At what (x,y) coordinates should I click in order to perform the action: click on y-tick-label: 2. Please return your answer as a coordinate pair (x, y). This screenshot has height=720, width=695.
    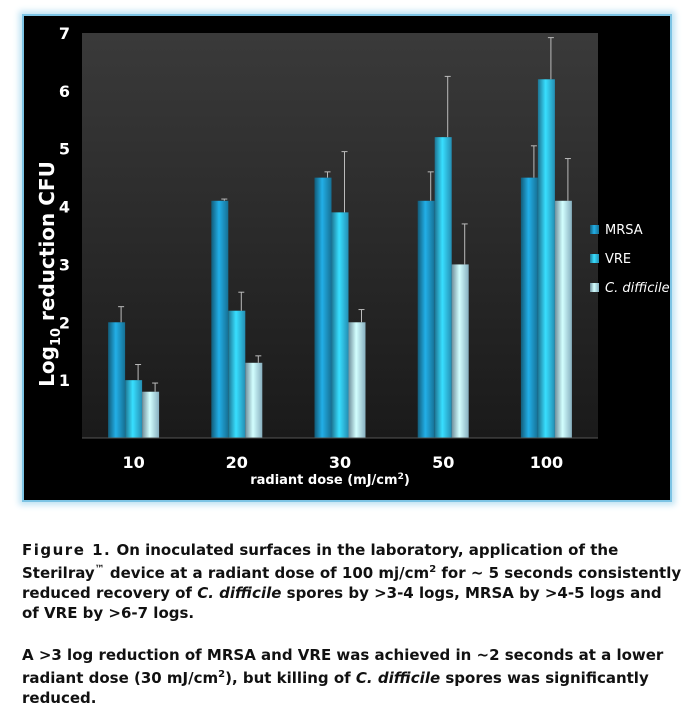
    Looking at the image, I should click on (64, 322).